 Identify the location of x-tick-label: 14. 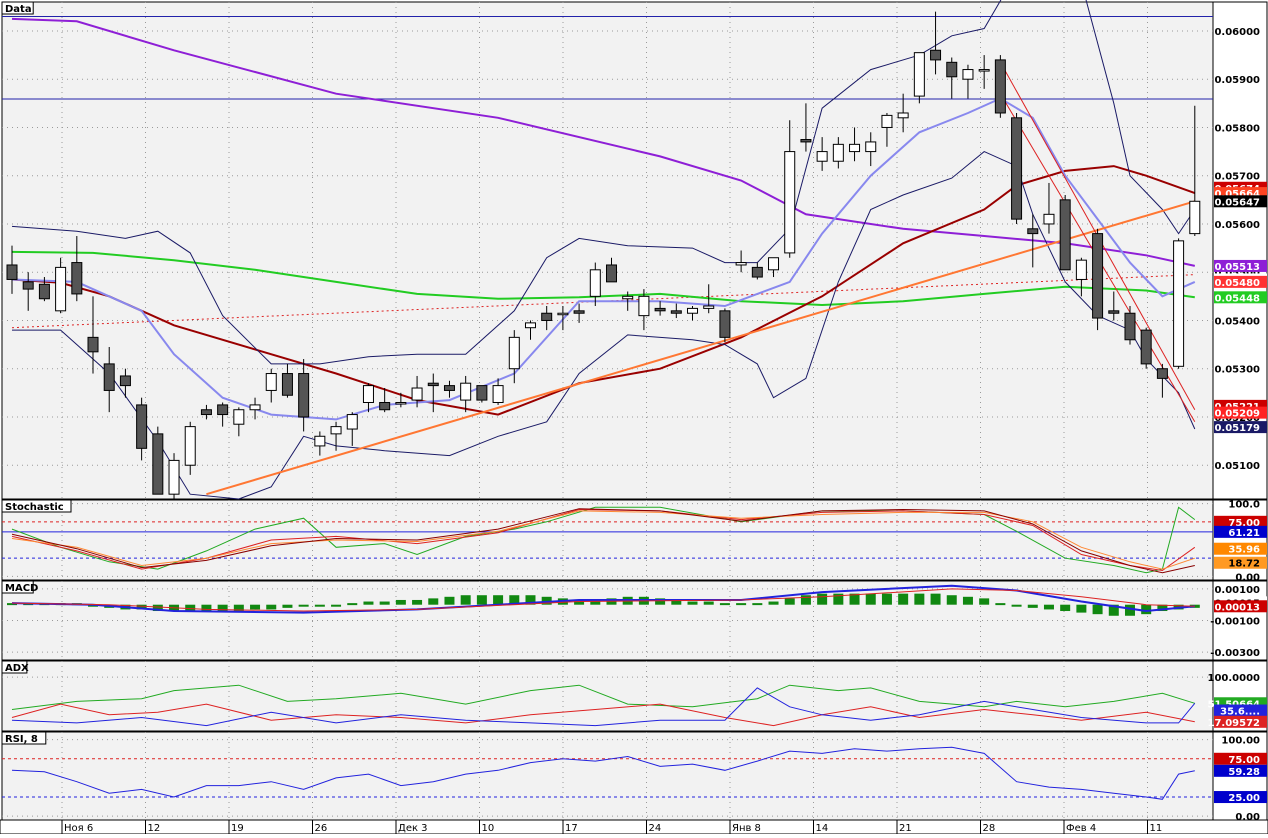
(822, 828).